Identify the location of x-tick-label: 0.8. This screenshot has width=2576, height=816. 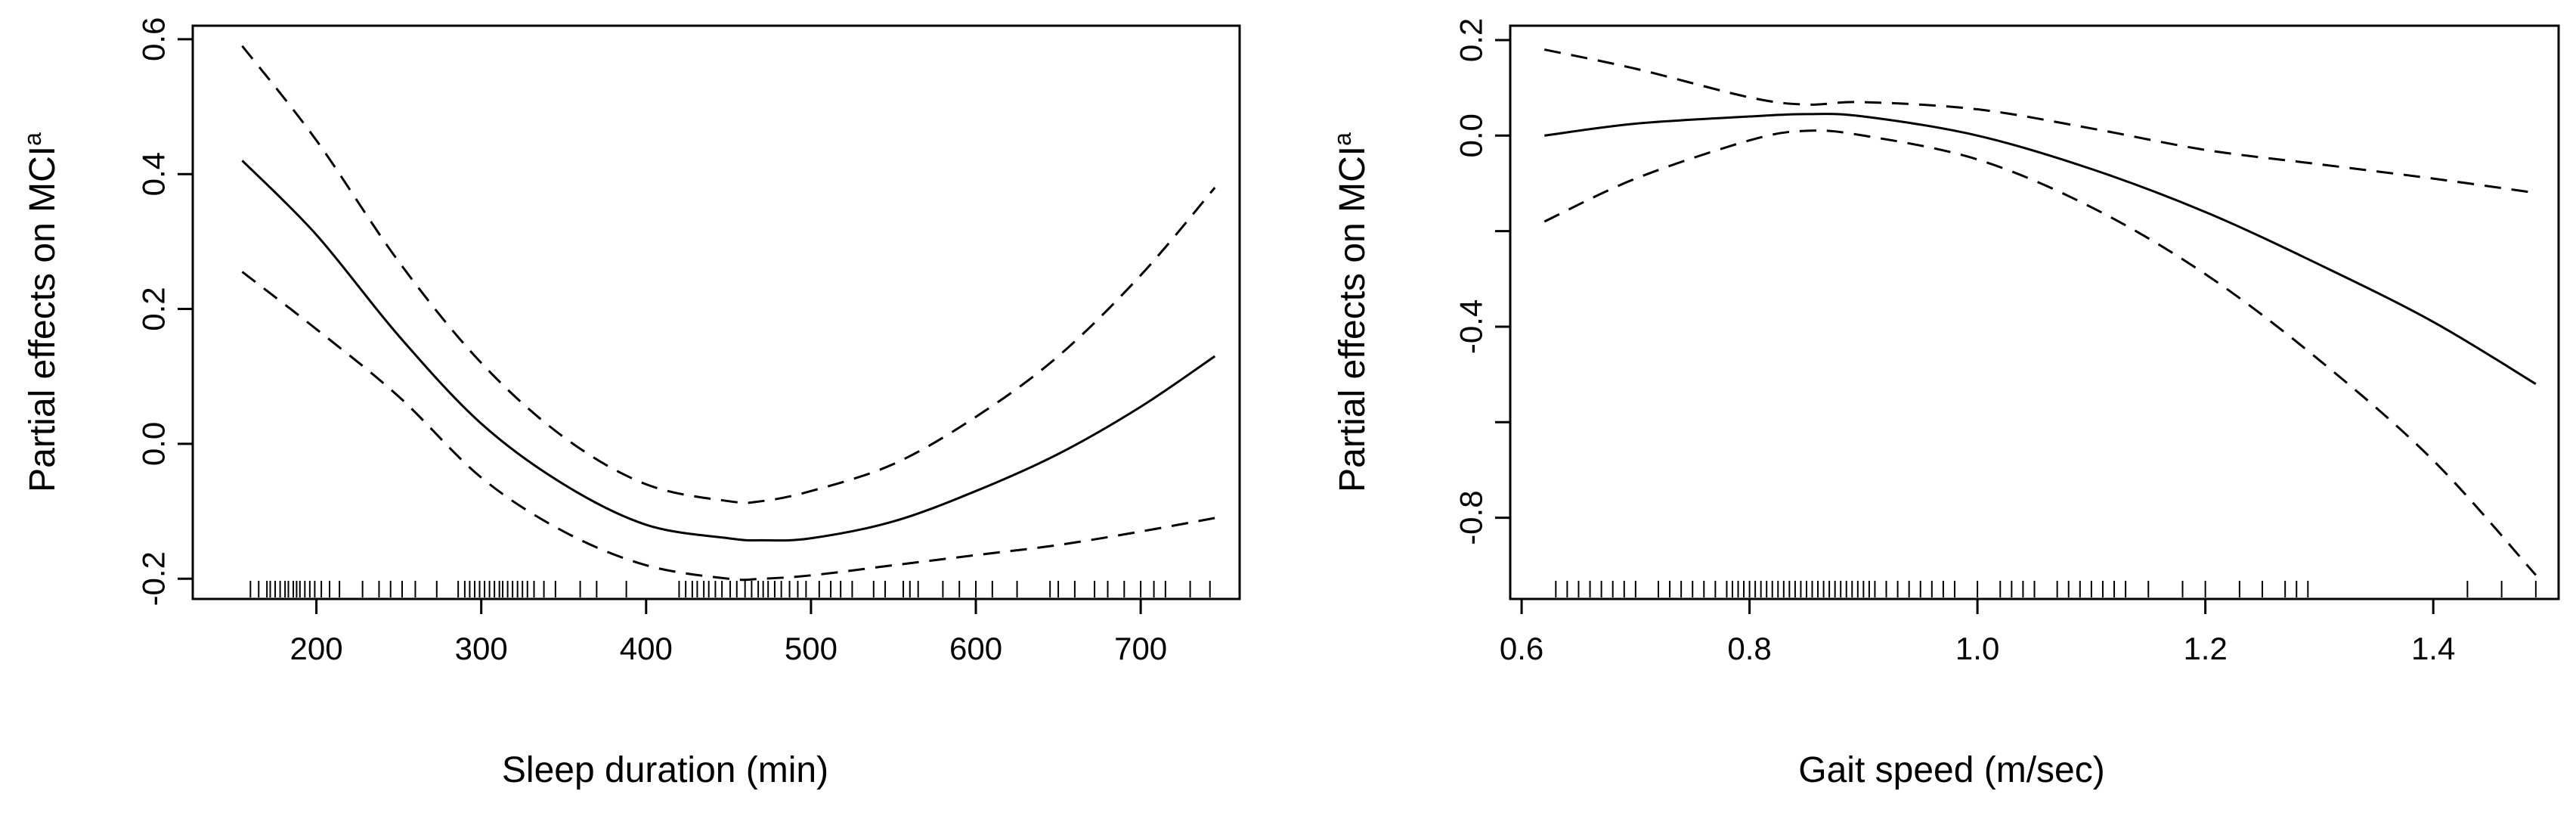
(1749, 648).